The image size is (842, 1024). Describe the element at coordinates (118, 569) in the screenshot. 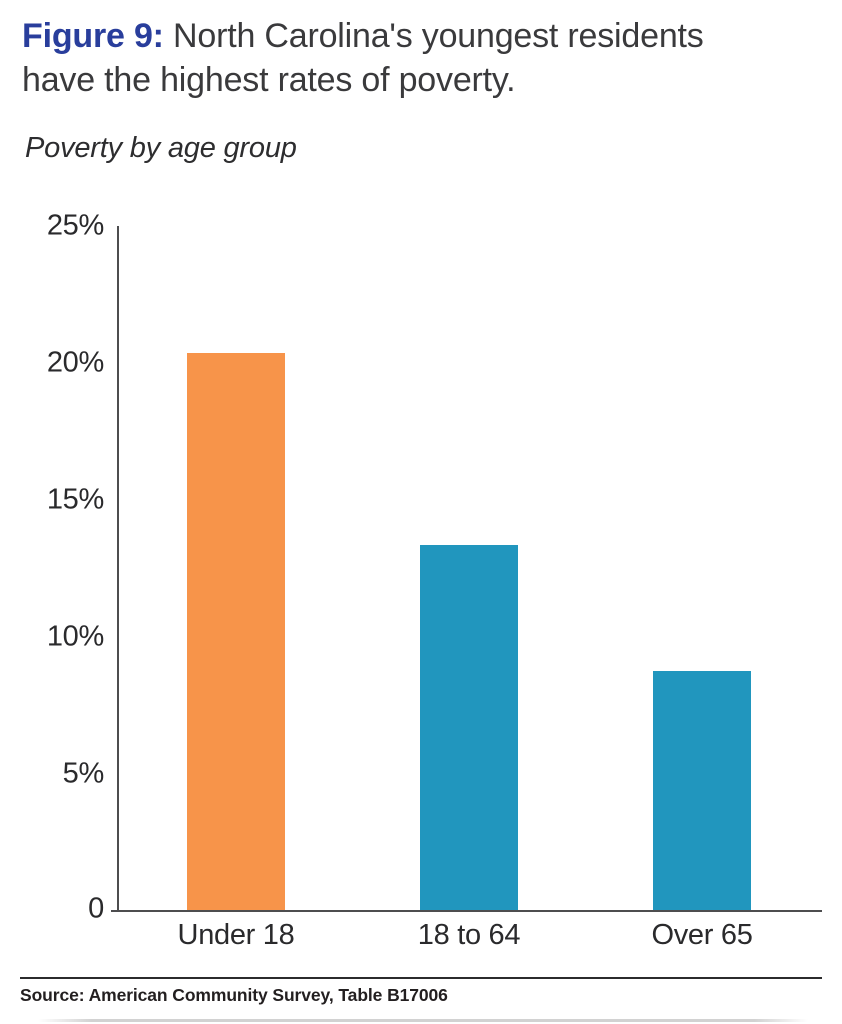

I see `y-axis-line` at that location.